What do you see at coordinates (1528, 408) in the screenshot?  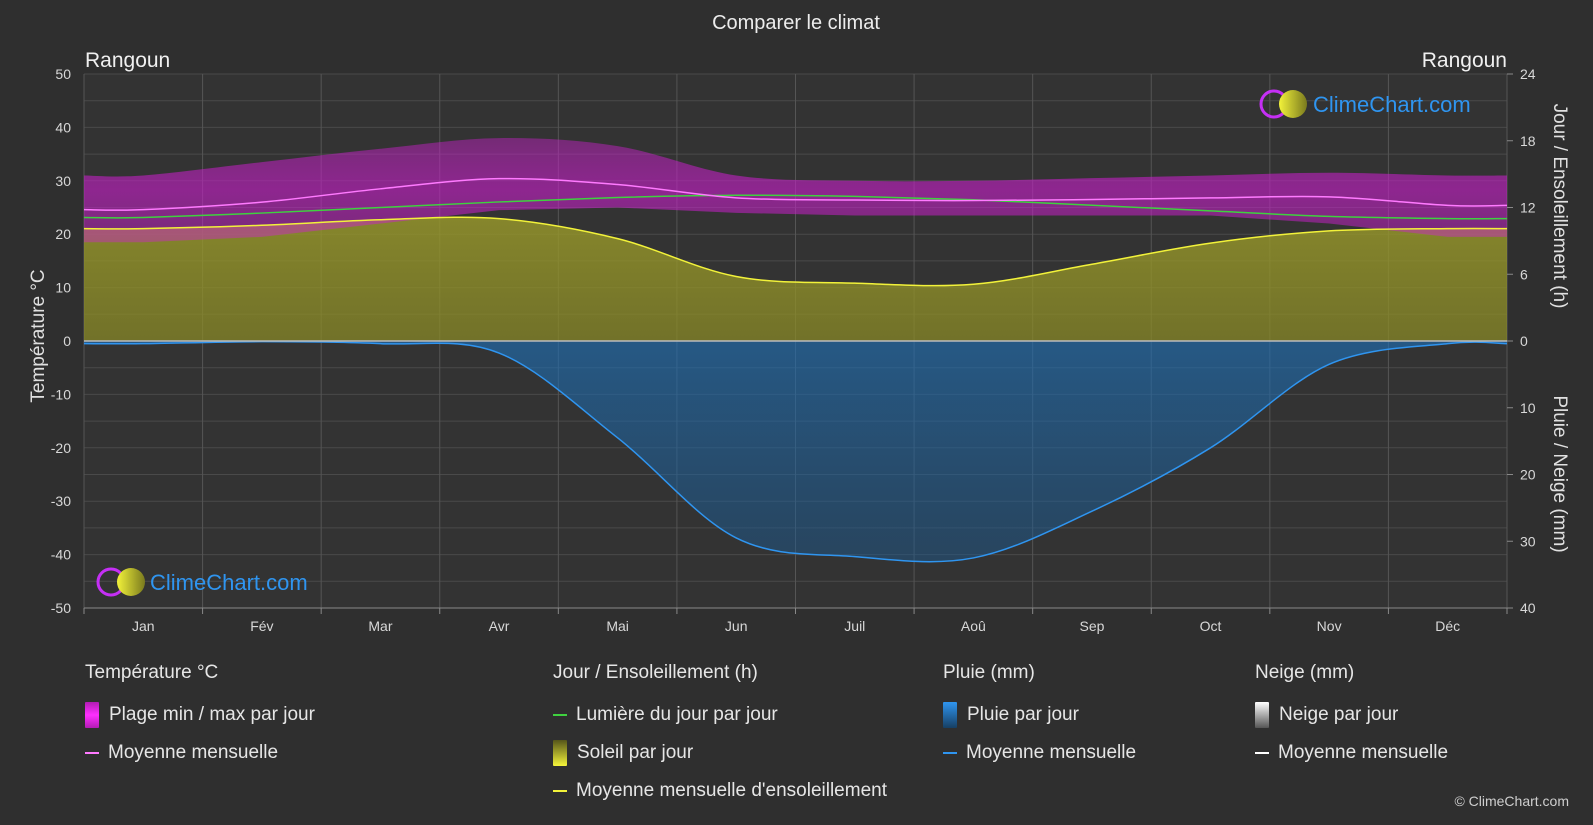 I see `y-right-bottom-tick-label: 10` at bounding box center [1528, 408].